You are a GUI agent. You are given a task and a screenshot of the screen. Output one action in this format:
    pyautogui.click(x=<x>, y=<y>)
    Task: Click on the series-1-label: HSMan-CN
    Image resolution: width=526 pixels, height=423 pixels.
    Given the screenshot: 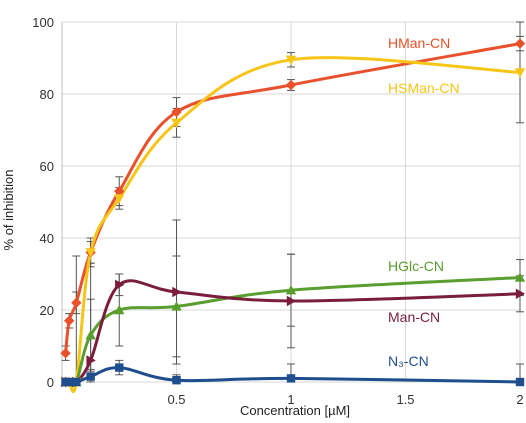 What is the action you would take?
    pyautogui.click(x=424, y=88)
    